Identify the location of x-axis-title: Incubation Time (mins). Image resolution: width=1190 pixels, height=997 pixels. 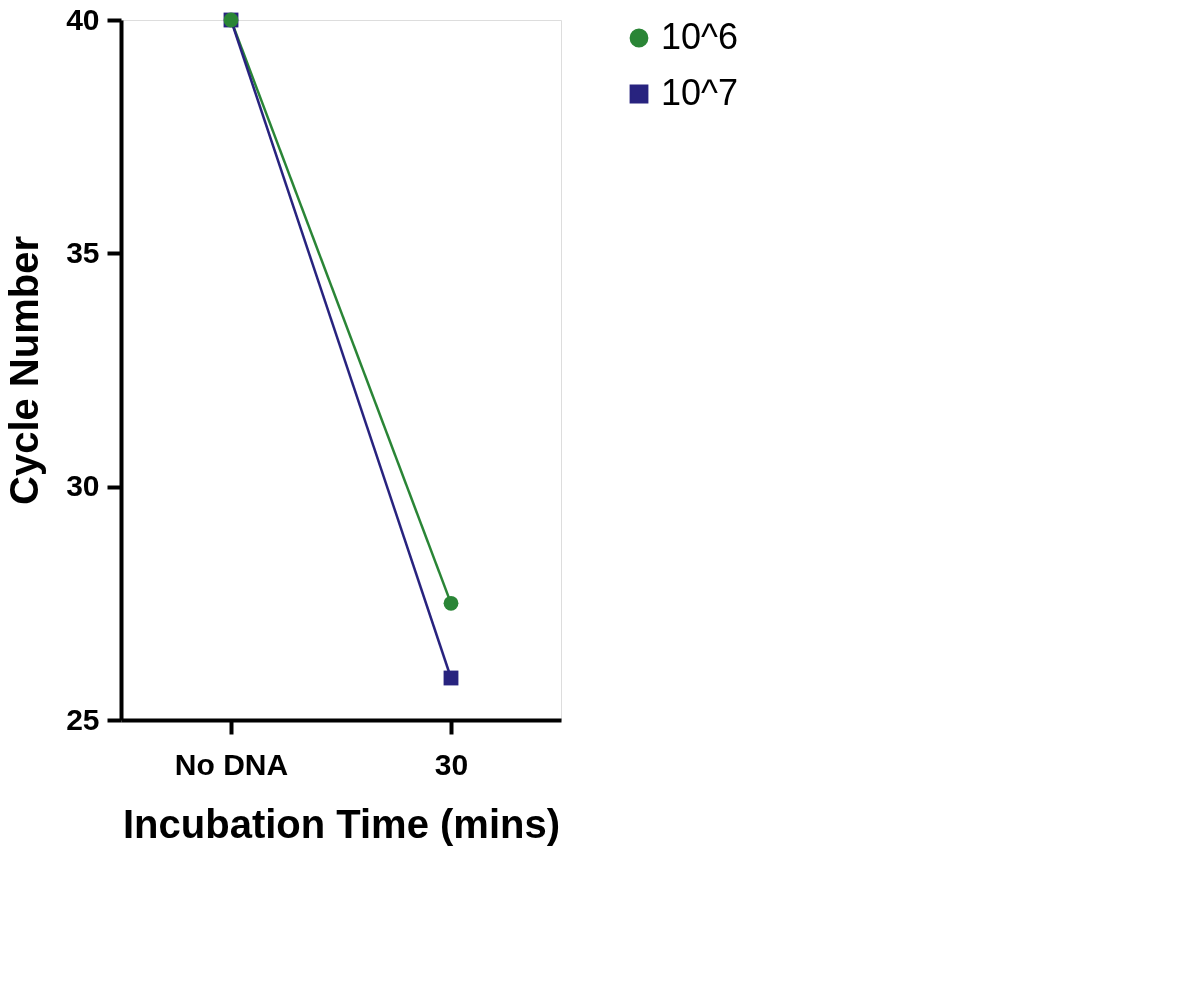
(341, 823).